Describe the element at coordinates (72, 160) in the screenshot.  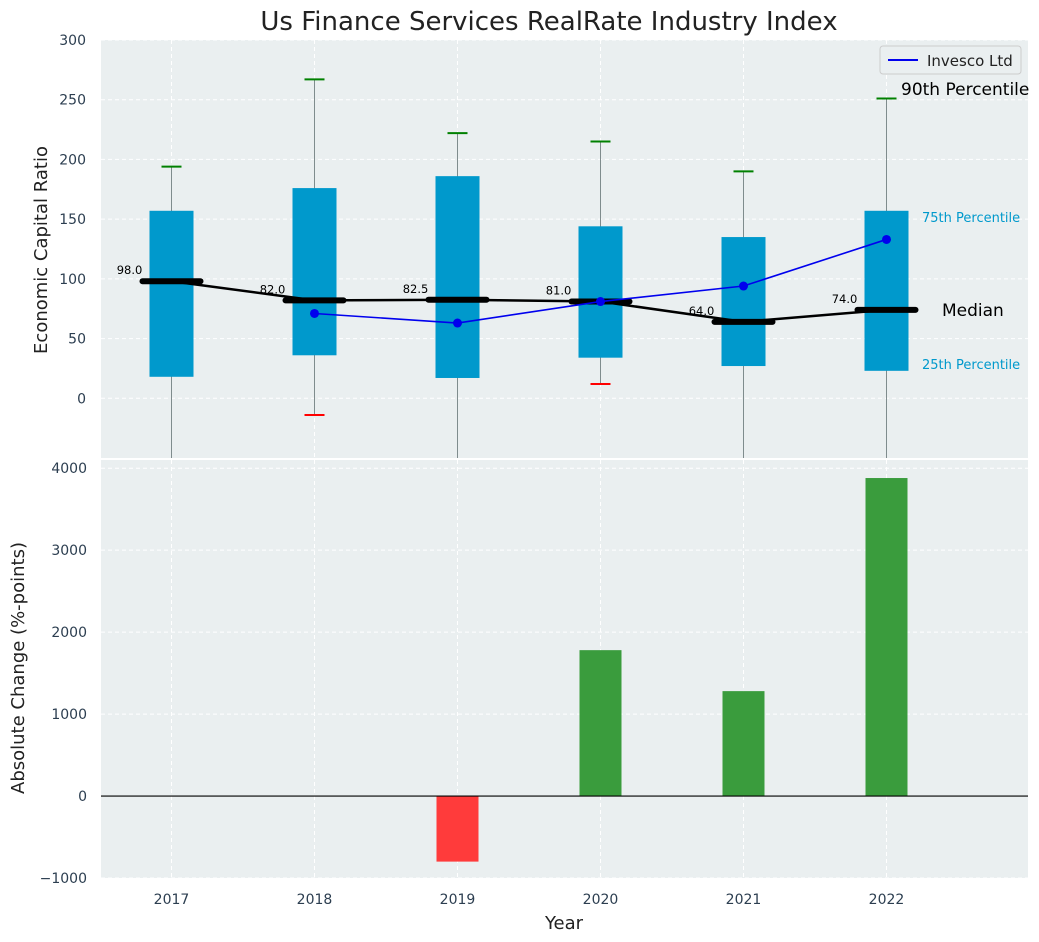
I see `top-y-tick-label: 200` at that location.